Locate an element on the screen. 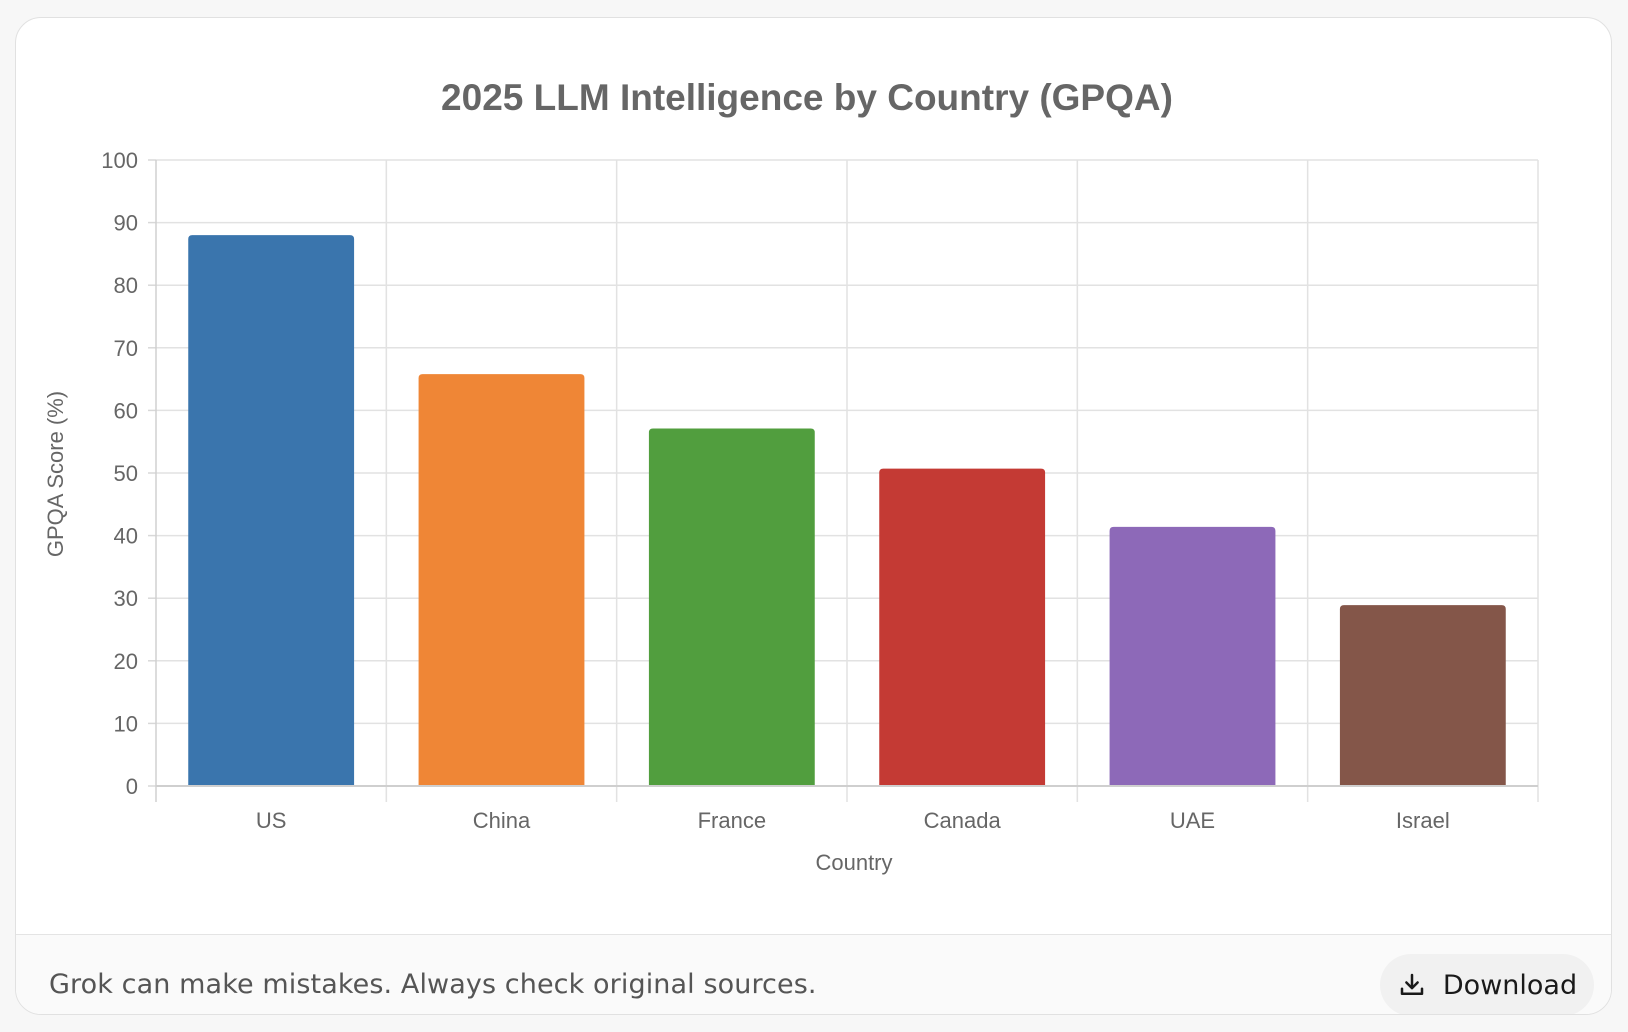 Image resolution: width=1628 pixels, height=1032 pixels. y-tick-label: 70 is located at coordinates (126, 348).